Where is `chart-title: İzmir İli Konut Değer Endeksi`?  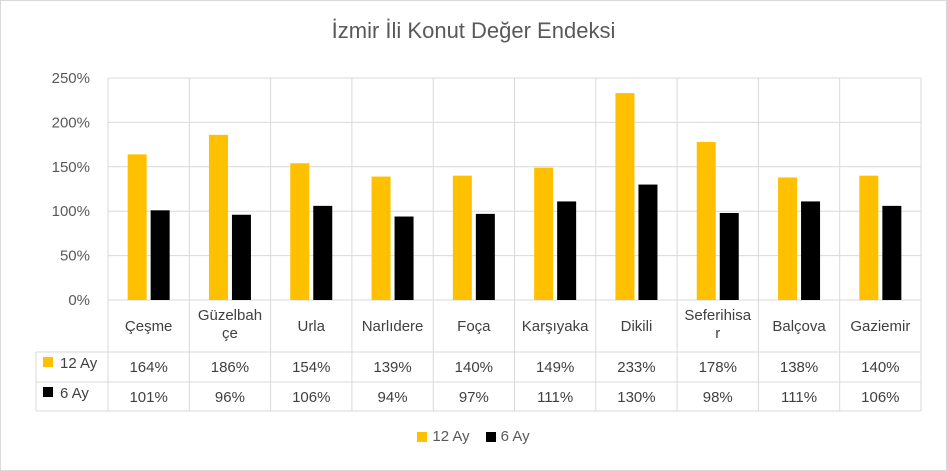 chart-title: İzmir İli Konut Değer Endeksi is located at coordinates (473, 30).